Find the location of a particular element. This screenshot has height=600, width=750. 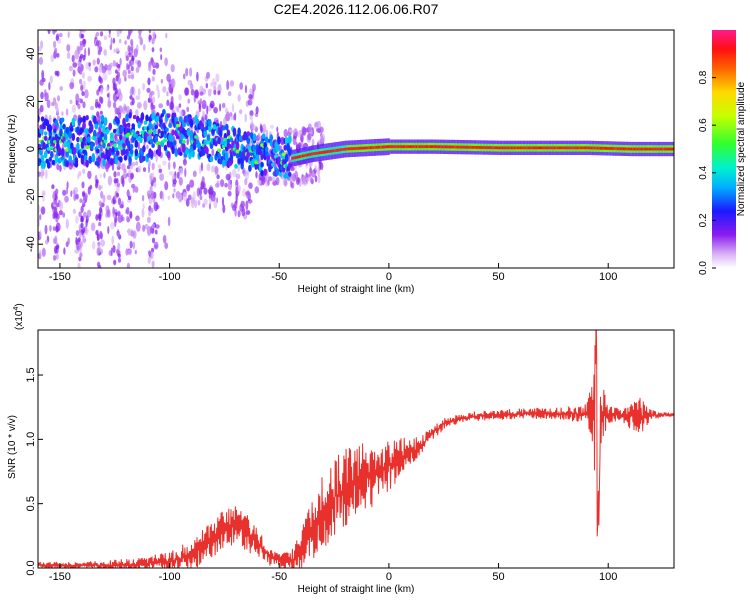

snr-x-tick-label: 0 is located at coordinates (389, 577).